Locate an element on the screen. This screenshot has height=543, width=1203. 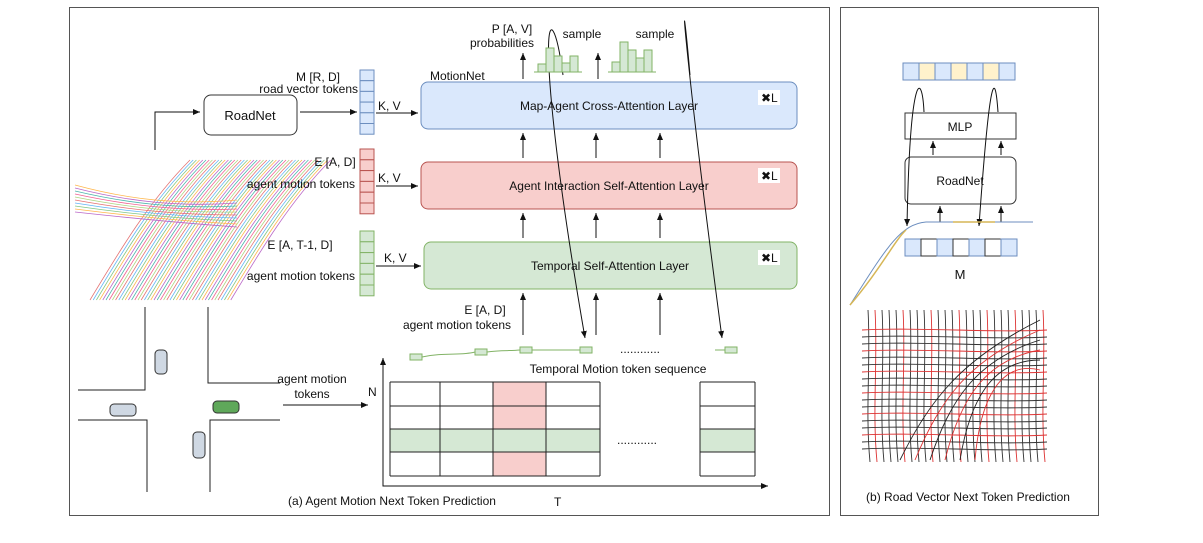
sample-label-2: sample is located at coordinates (655, 34).